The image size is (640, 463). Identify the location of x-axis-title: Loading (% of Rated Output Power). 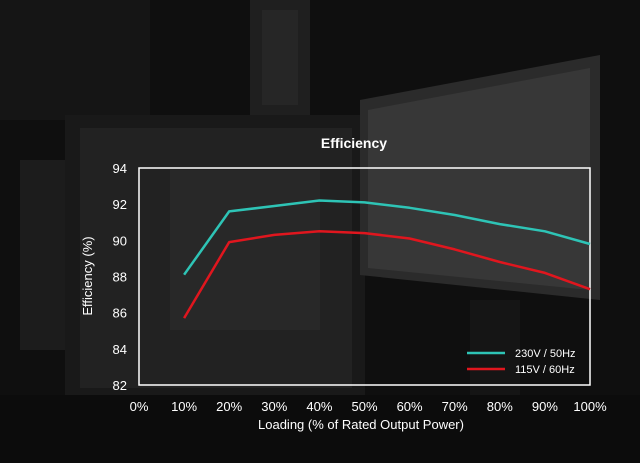
(361, 424).